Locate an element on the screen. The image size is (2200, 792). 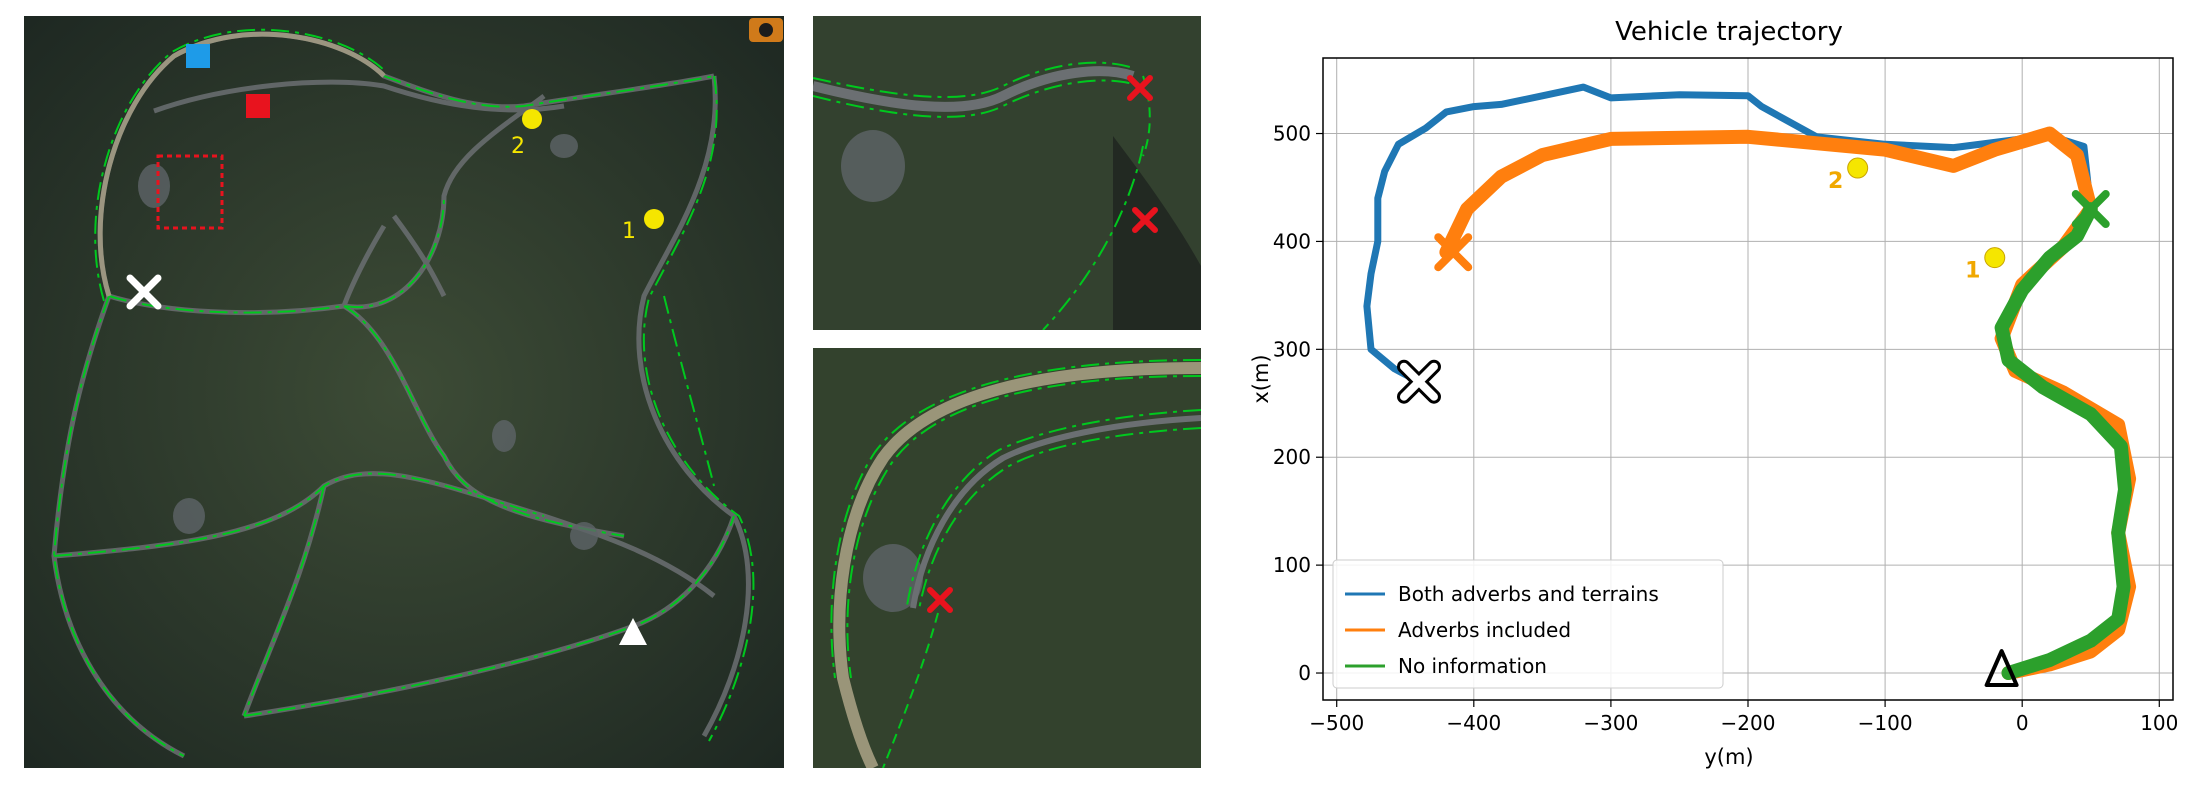
x-tick-label: −100 is located at coordinates (1885, 723).